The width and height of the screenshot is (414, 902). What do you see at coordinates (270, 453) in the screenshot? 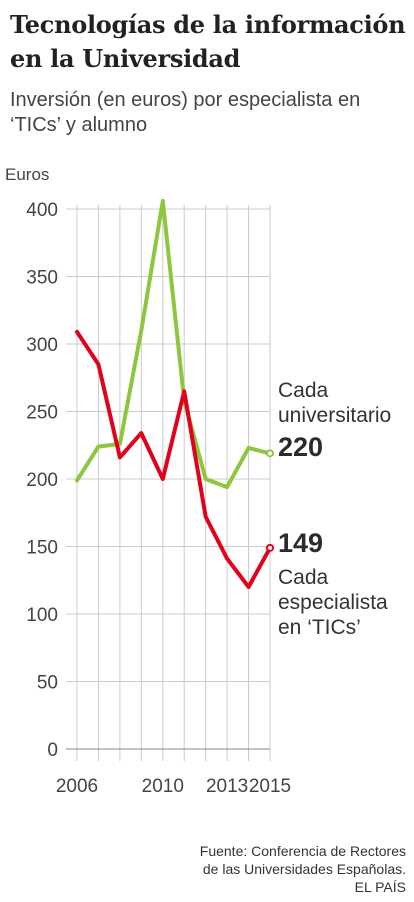
I see `end-marker-universitario` at bounding box center [270, 453].